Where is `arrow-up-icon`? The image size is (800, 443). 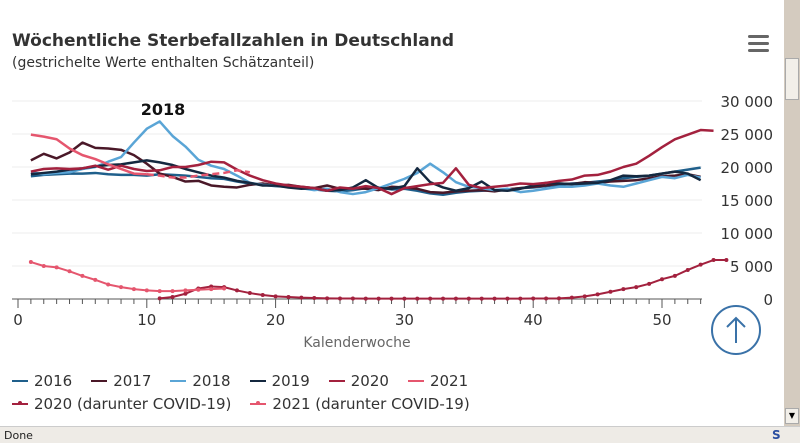
arrow-up-icon is located at coordinates (736, 329).